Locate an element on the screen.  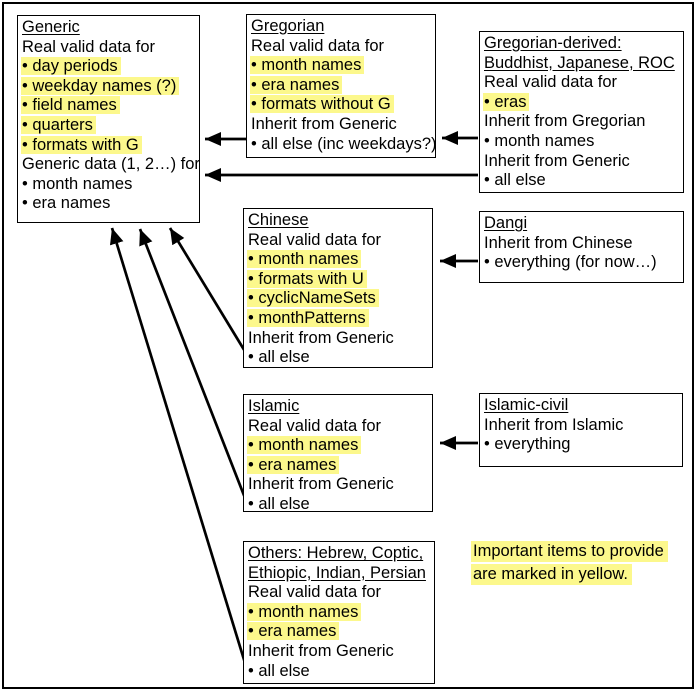
text-line: • field names is located at coordinates (108, 106).